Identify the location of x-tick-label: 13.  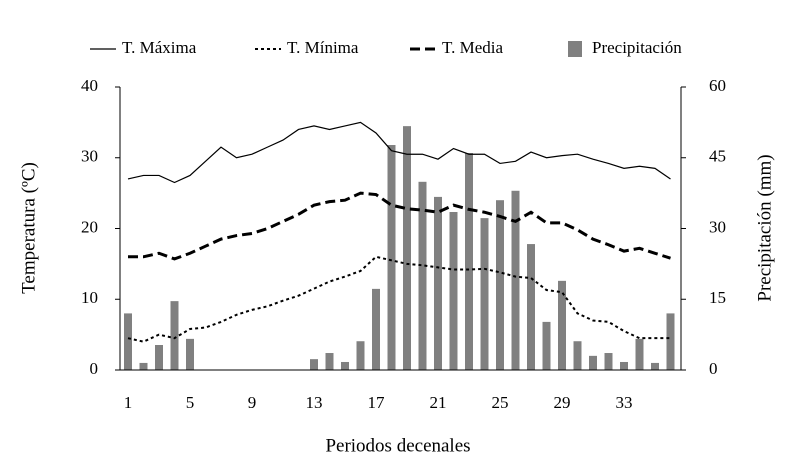
(314, 402).